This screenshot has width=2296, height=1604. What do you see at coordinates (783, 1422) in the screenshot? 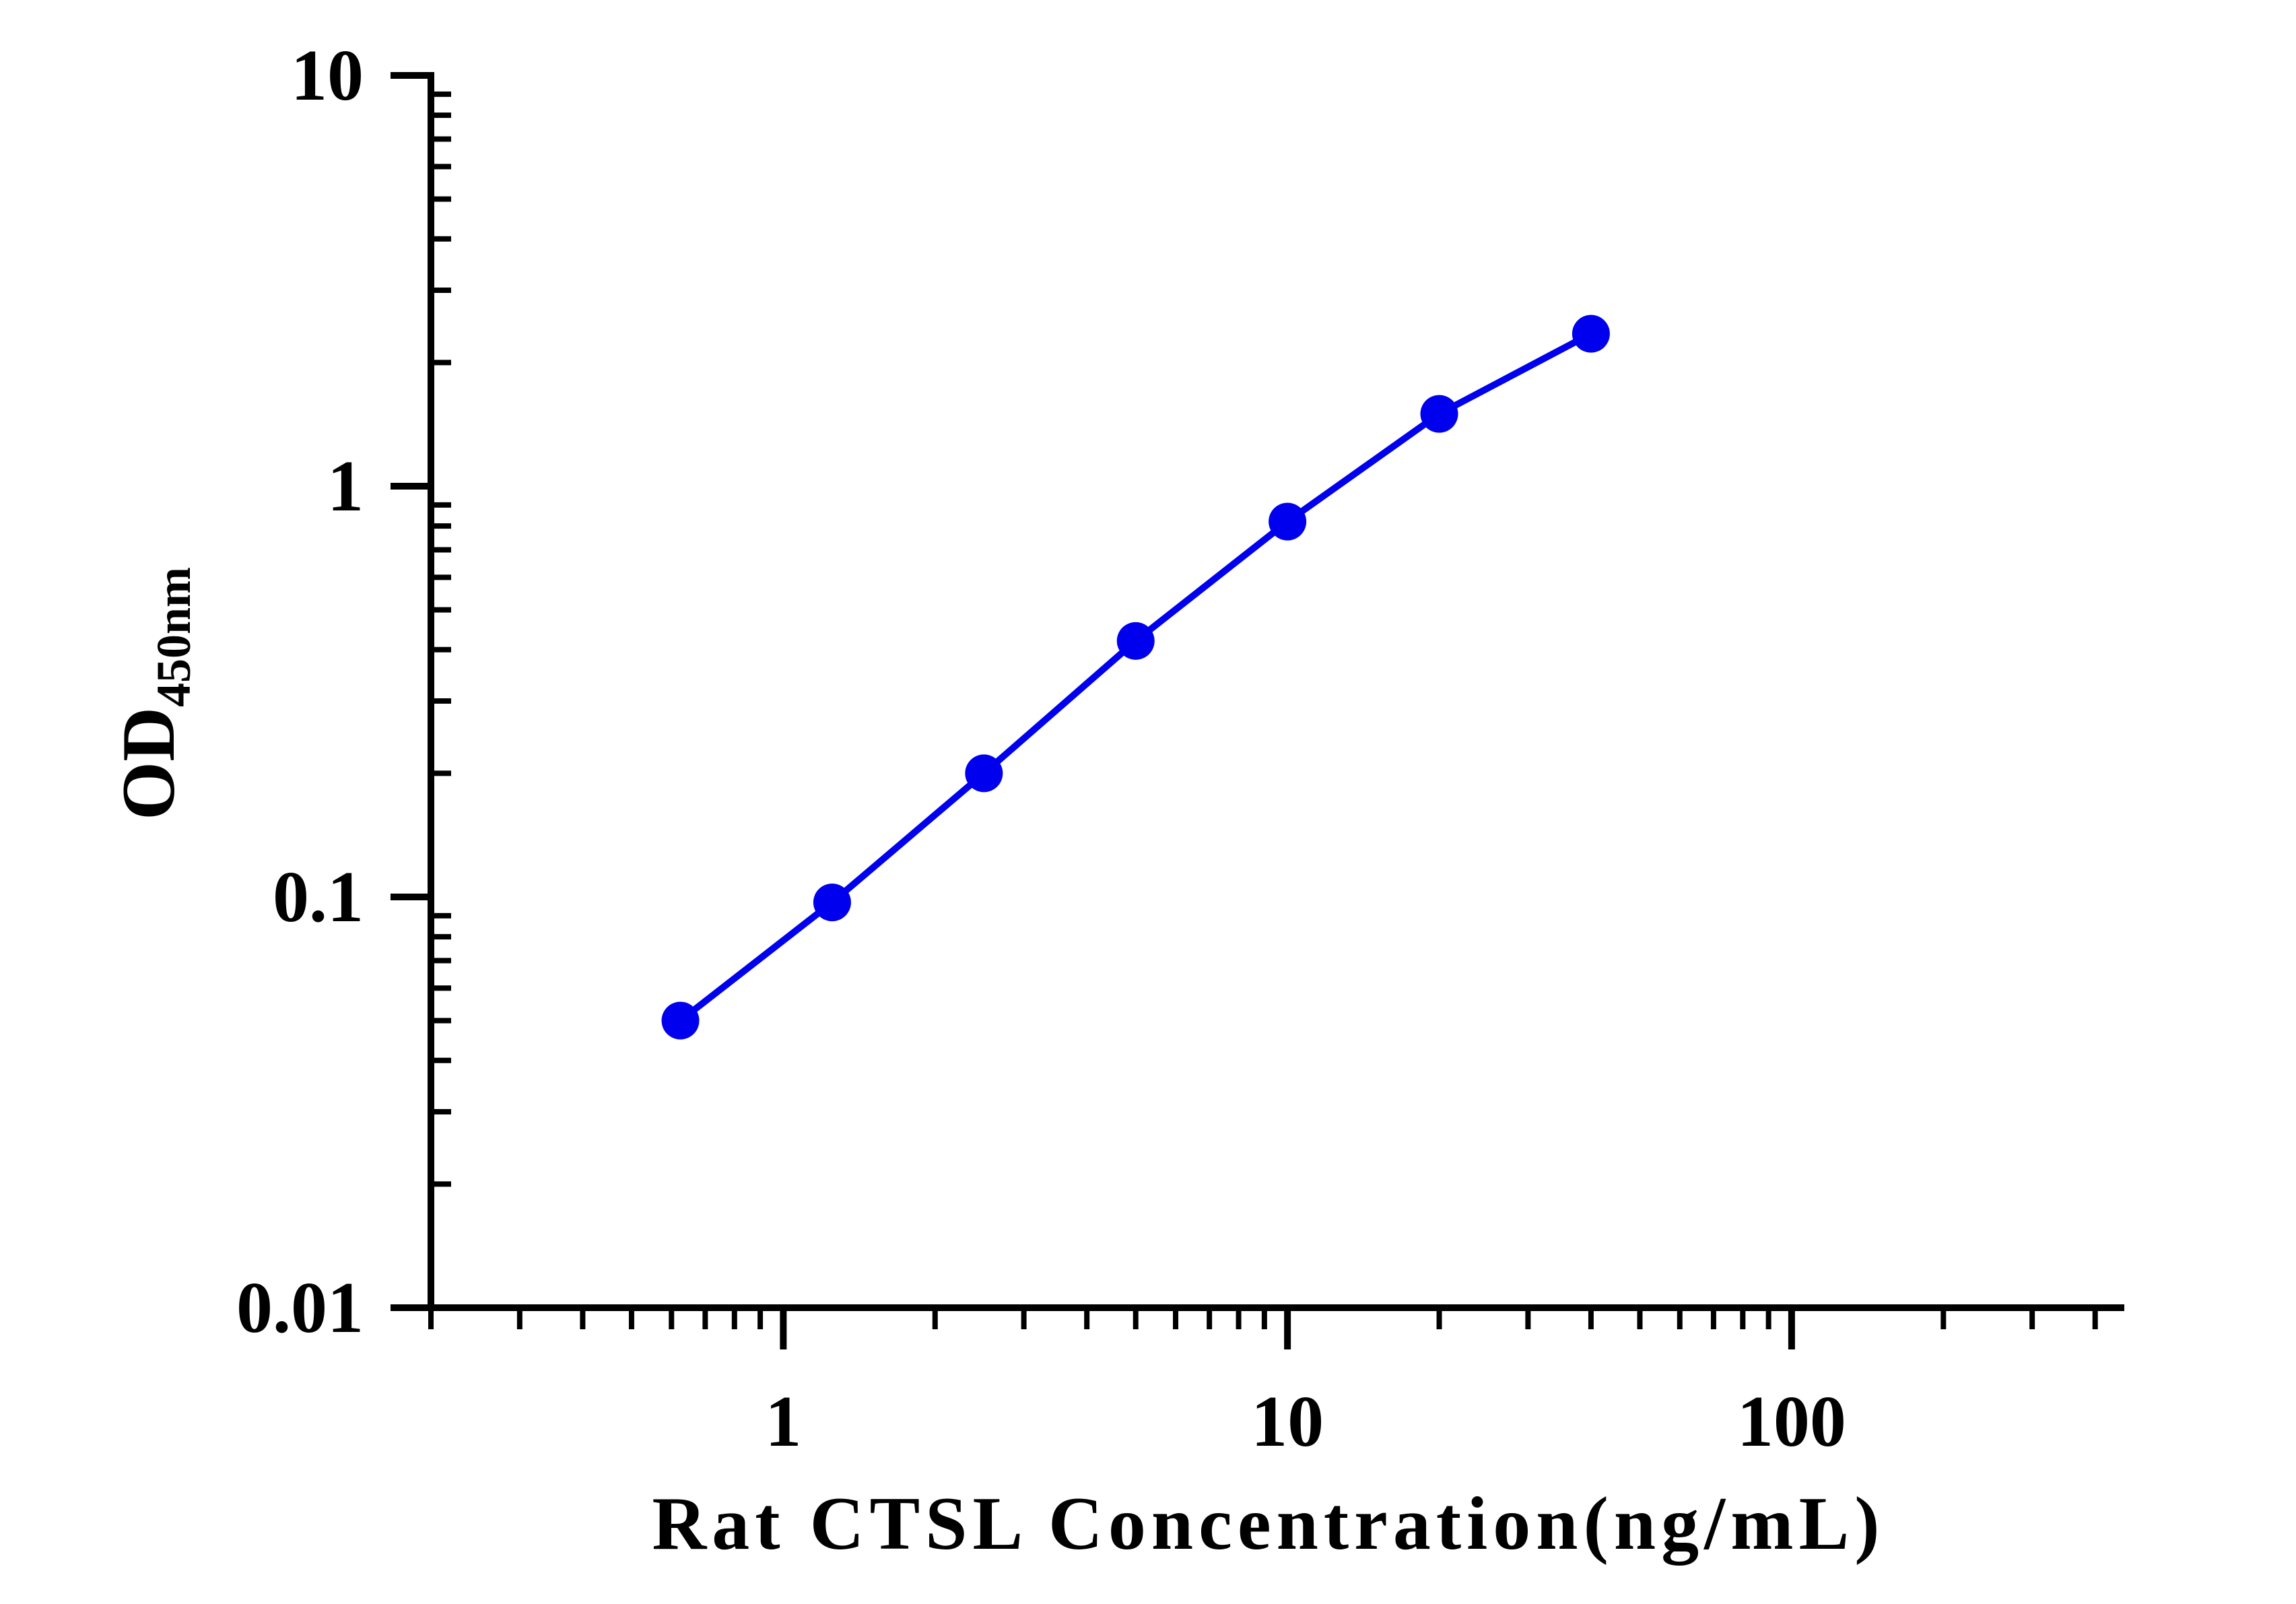
I see `x-tick-label: 1` at bounding box center [783, 1422].